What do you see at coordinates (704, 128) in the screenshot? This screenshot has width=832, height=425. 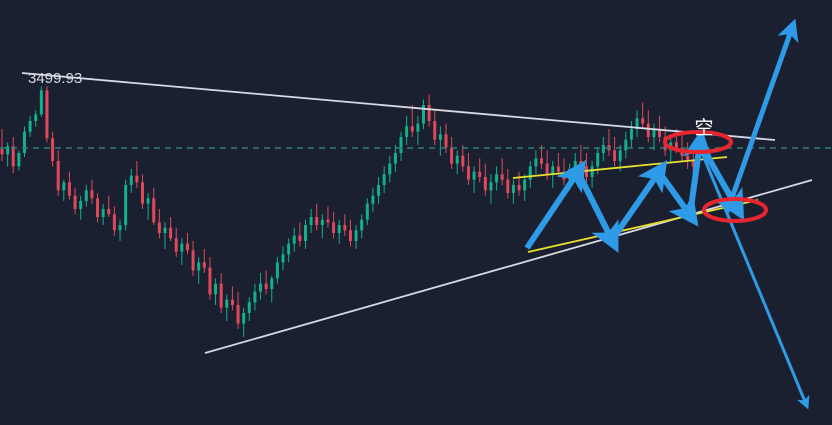 I see `short-position-label: 空` at bounding box center [704, 128].